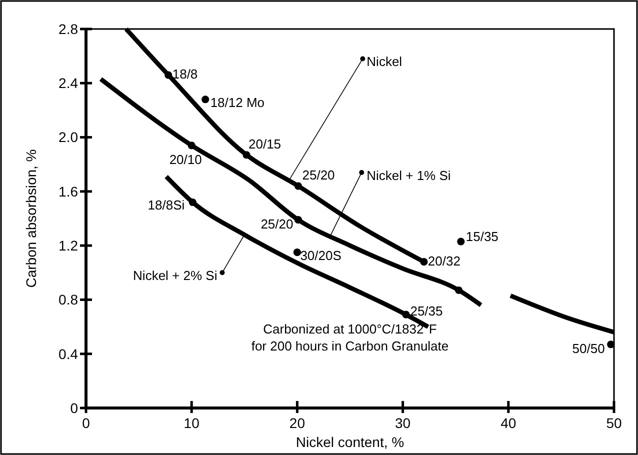  Describe the element at coordinates (350, 442) in the screenshot. I see `x-axis-title: Nickel content, %` at that location.